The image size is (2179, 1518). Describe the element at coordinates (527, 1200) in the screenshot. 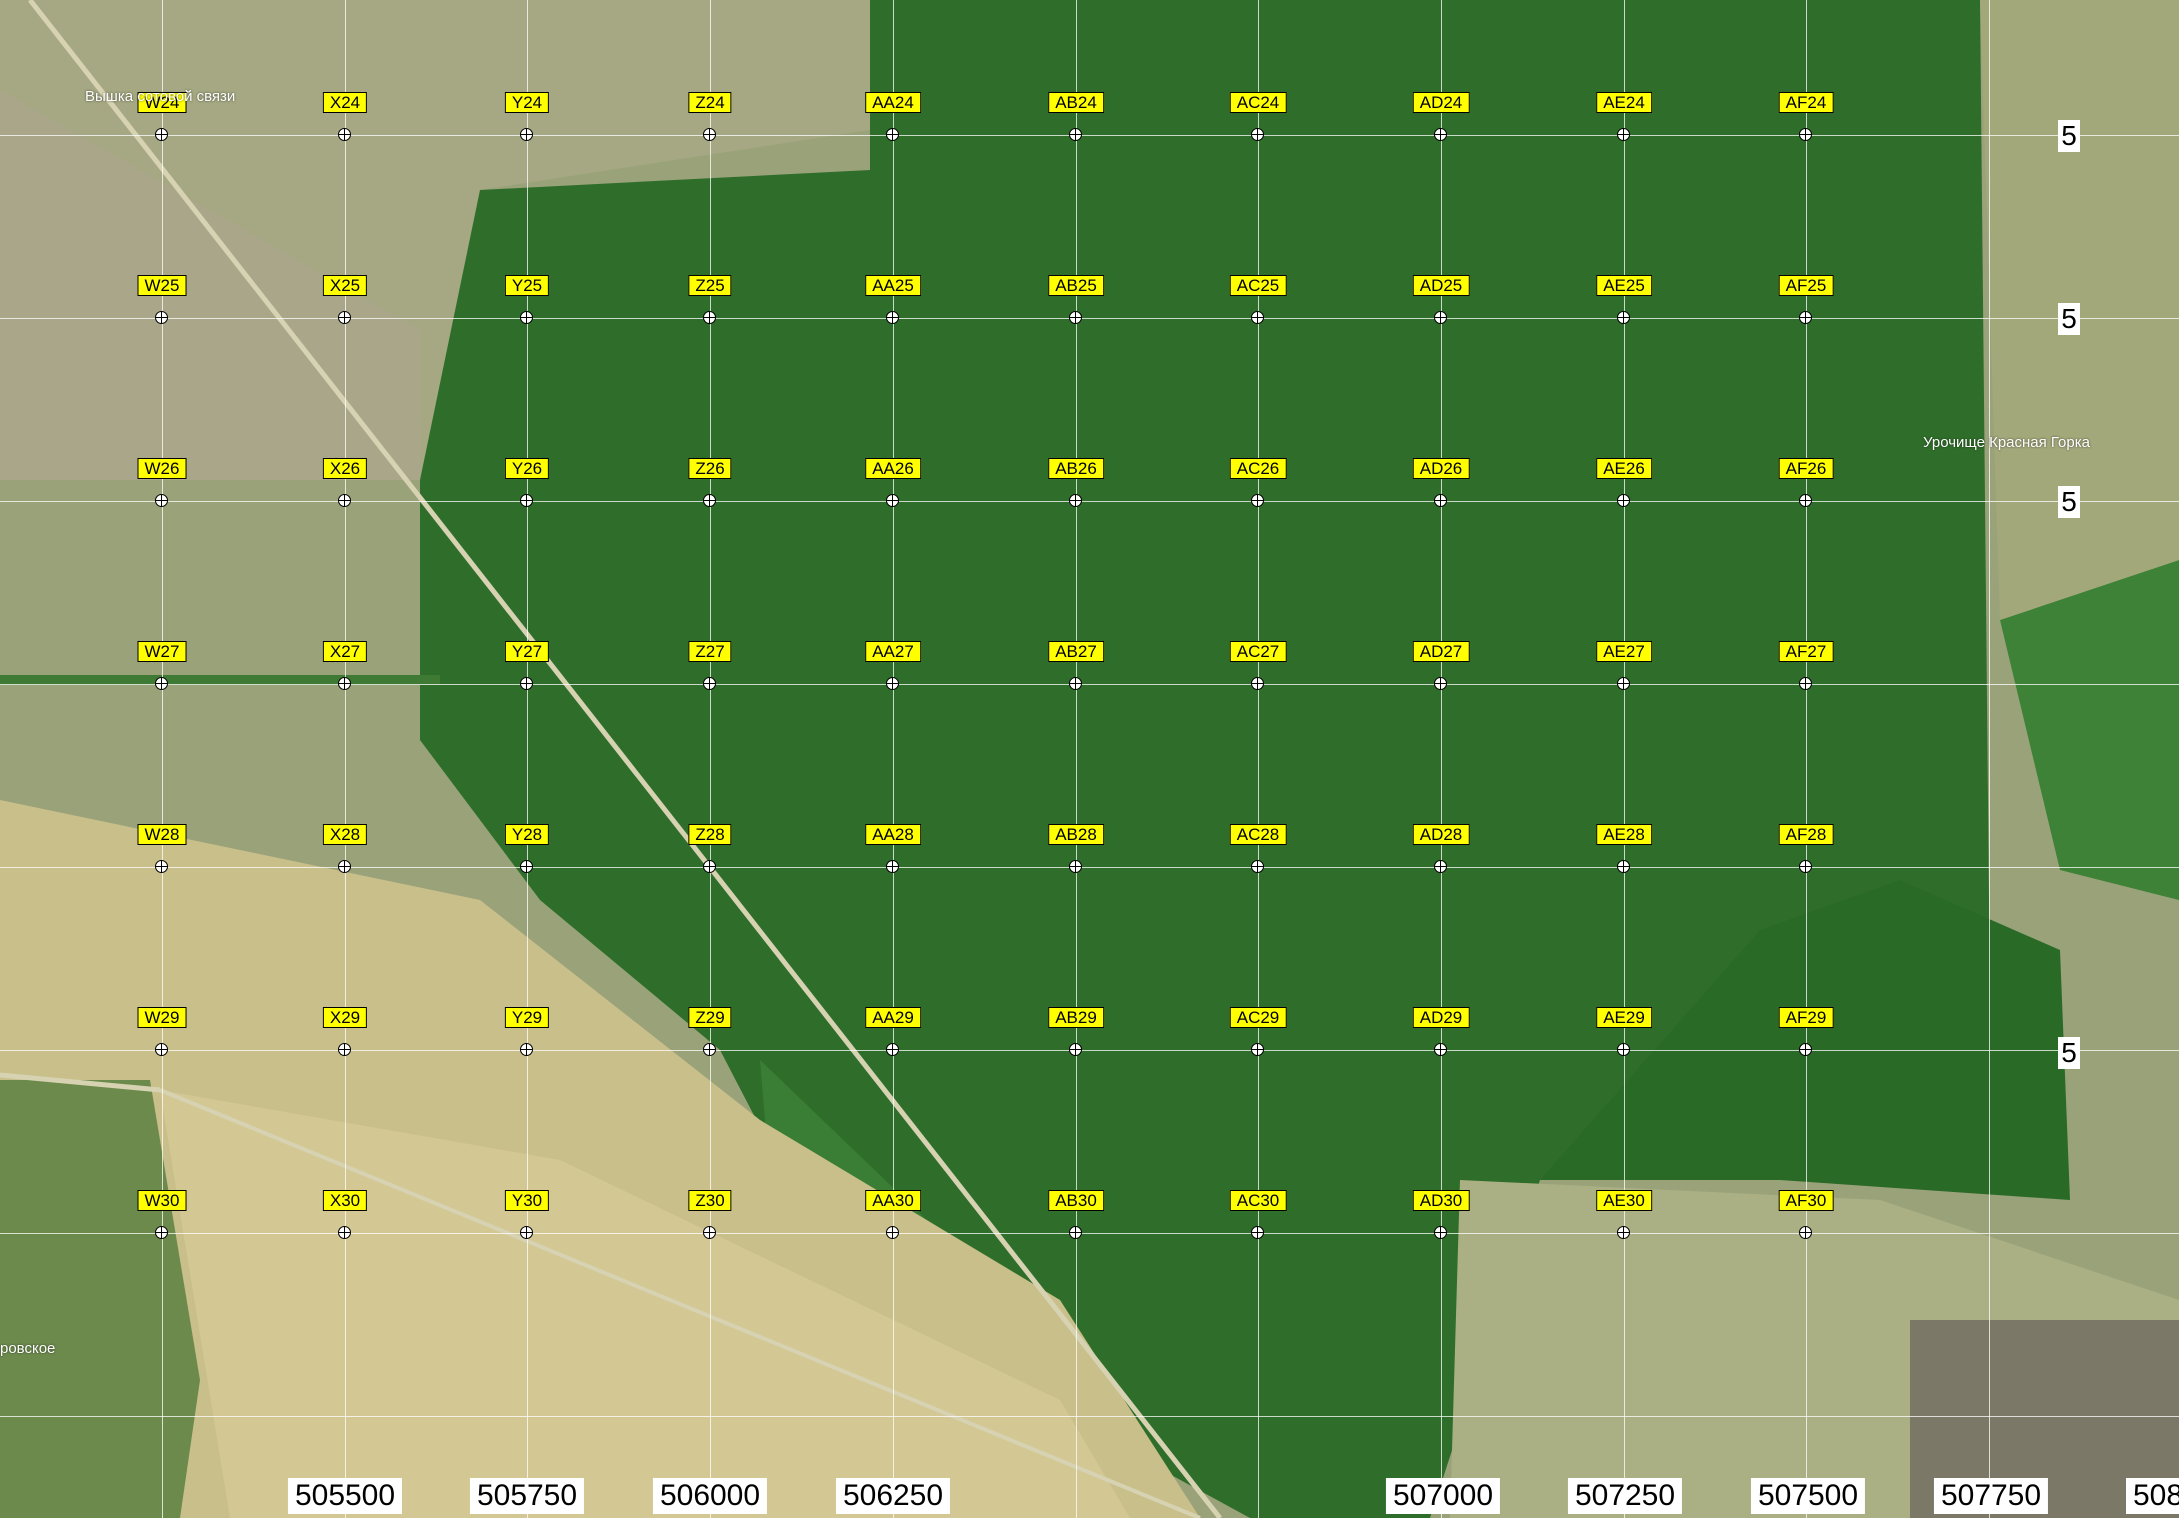

I see `grid-cell-label: Y30` at that location.